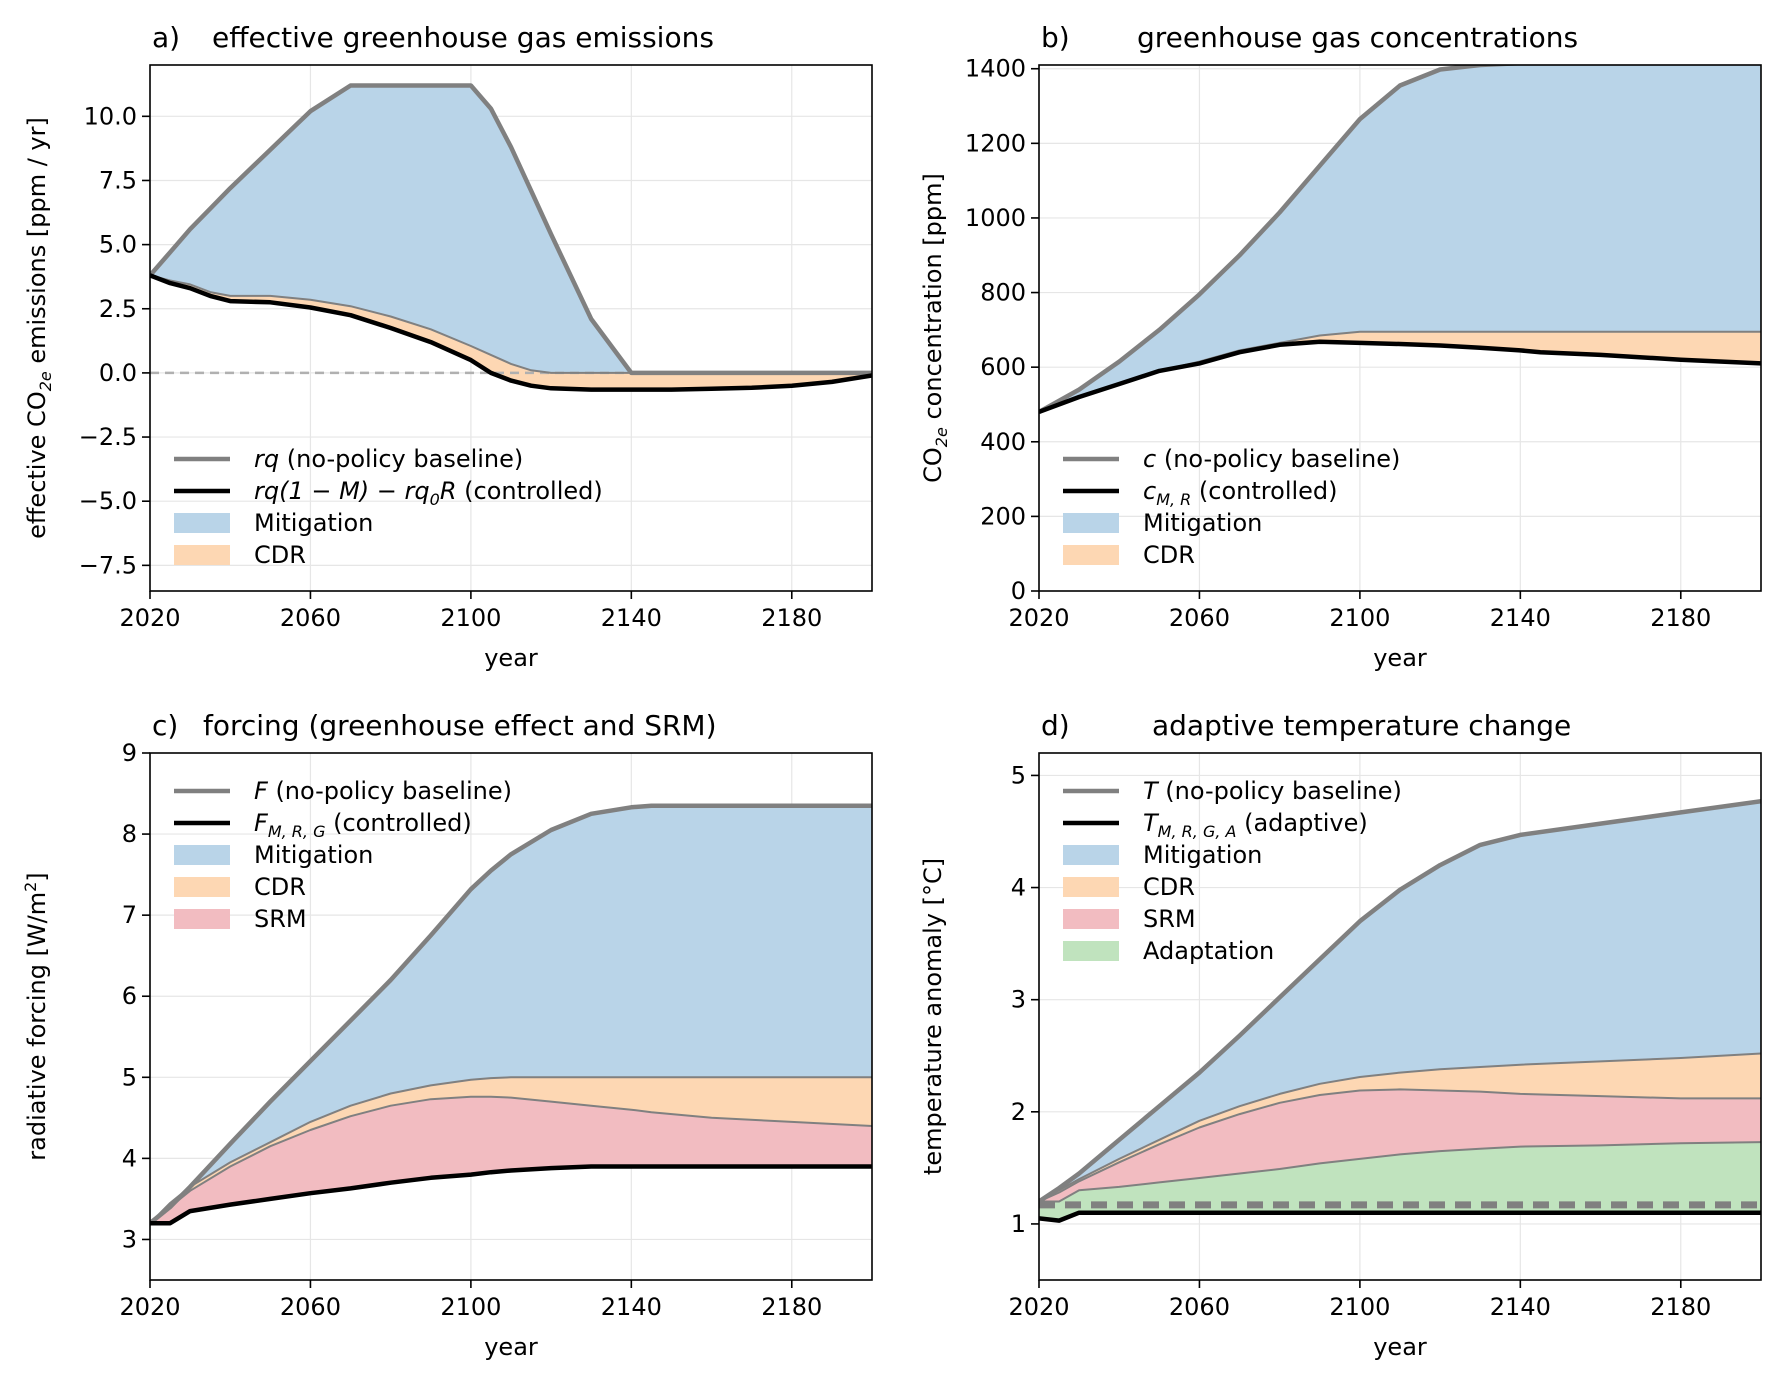 Image resolution: width=1776 pixels, height=1382 pixels. What do you see at coordinates (995, 143) in the screenshot?
I see `y-tick-label: 1200` at bounding box center [995, 143].